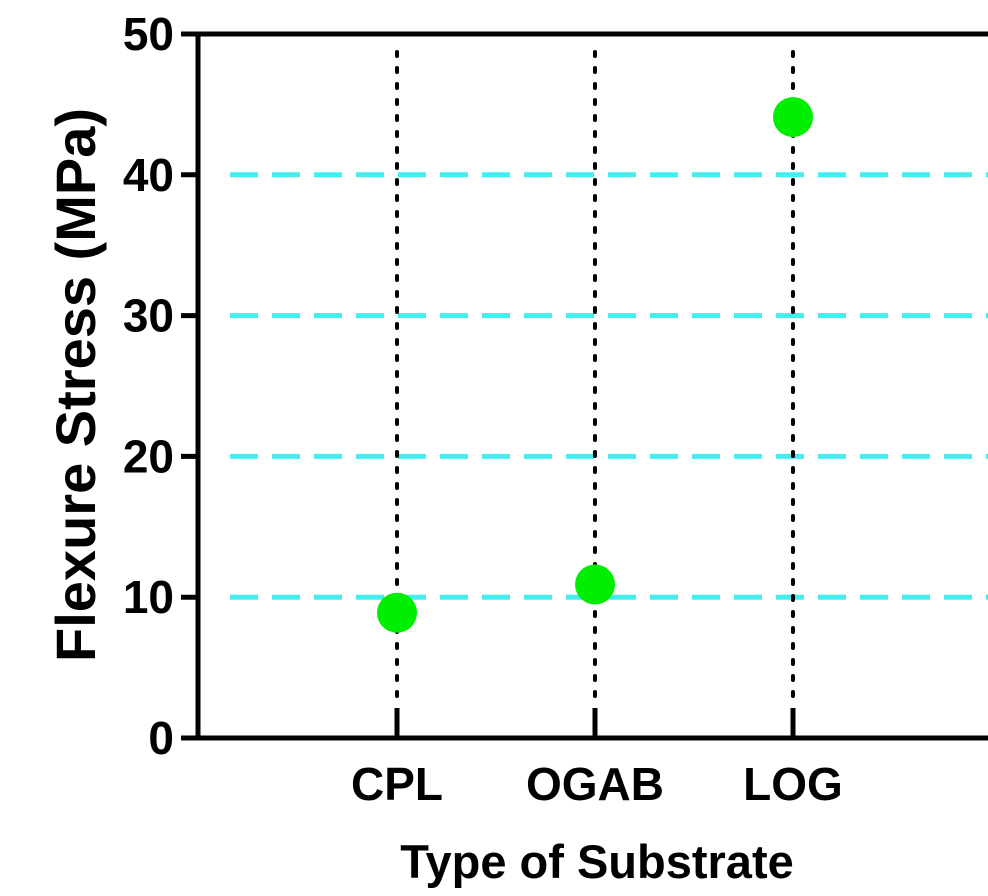  I want to click on x-ticks: CPL OGAB LOG, so click(597, 759).